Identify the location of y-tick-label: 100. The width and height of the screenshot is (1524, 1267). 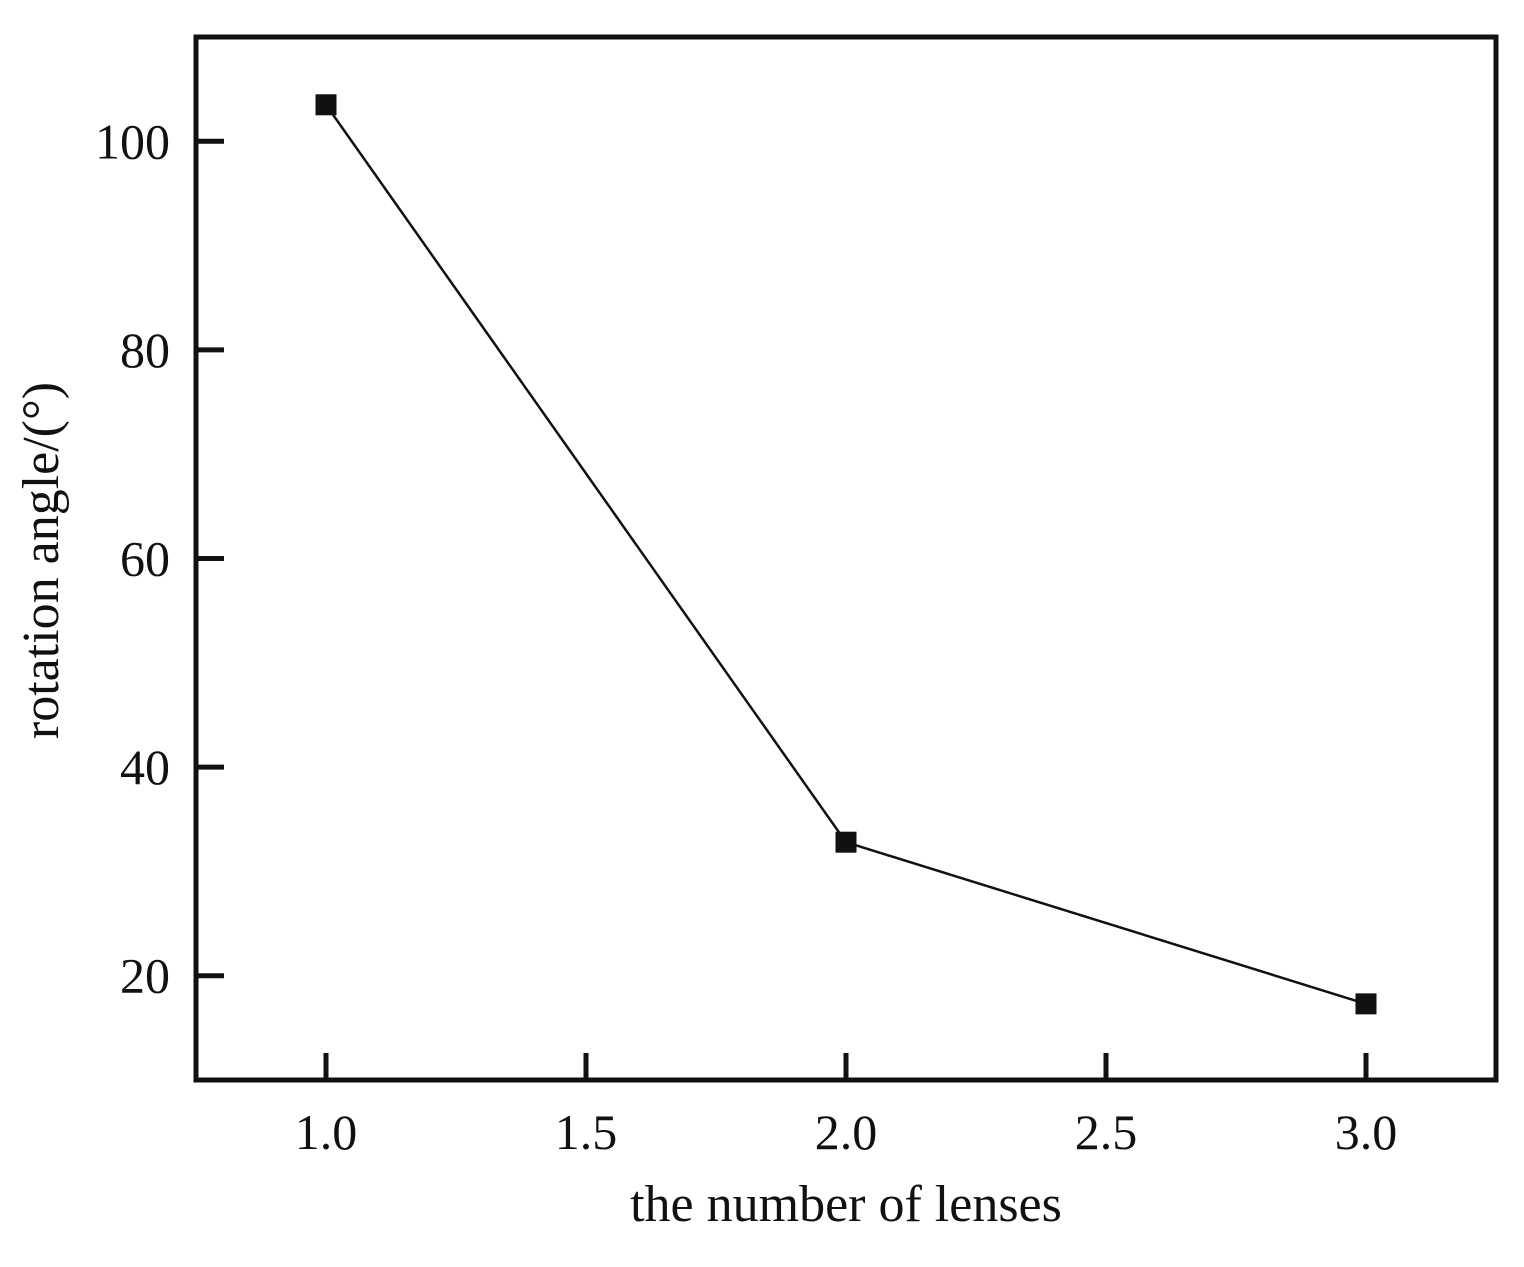
(132, 141).